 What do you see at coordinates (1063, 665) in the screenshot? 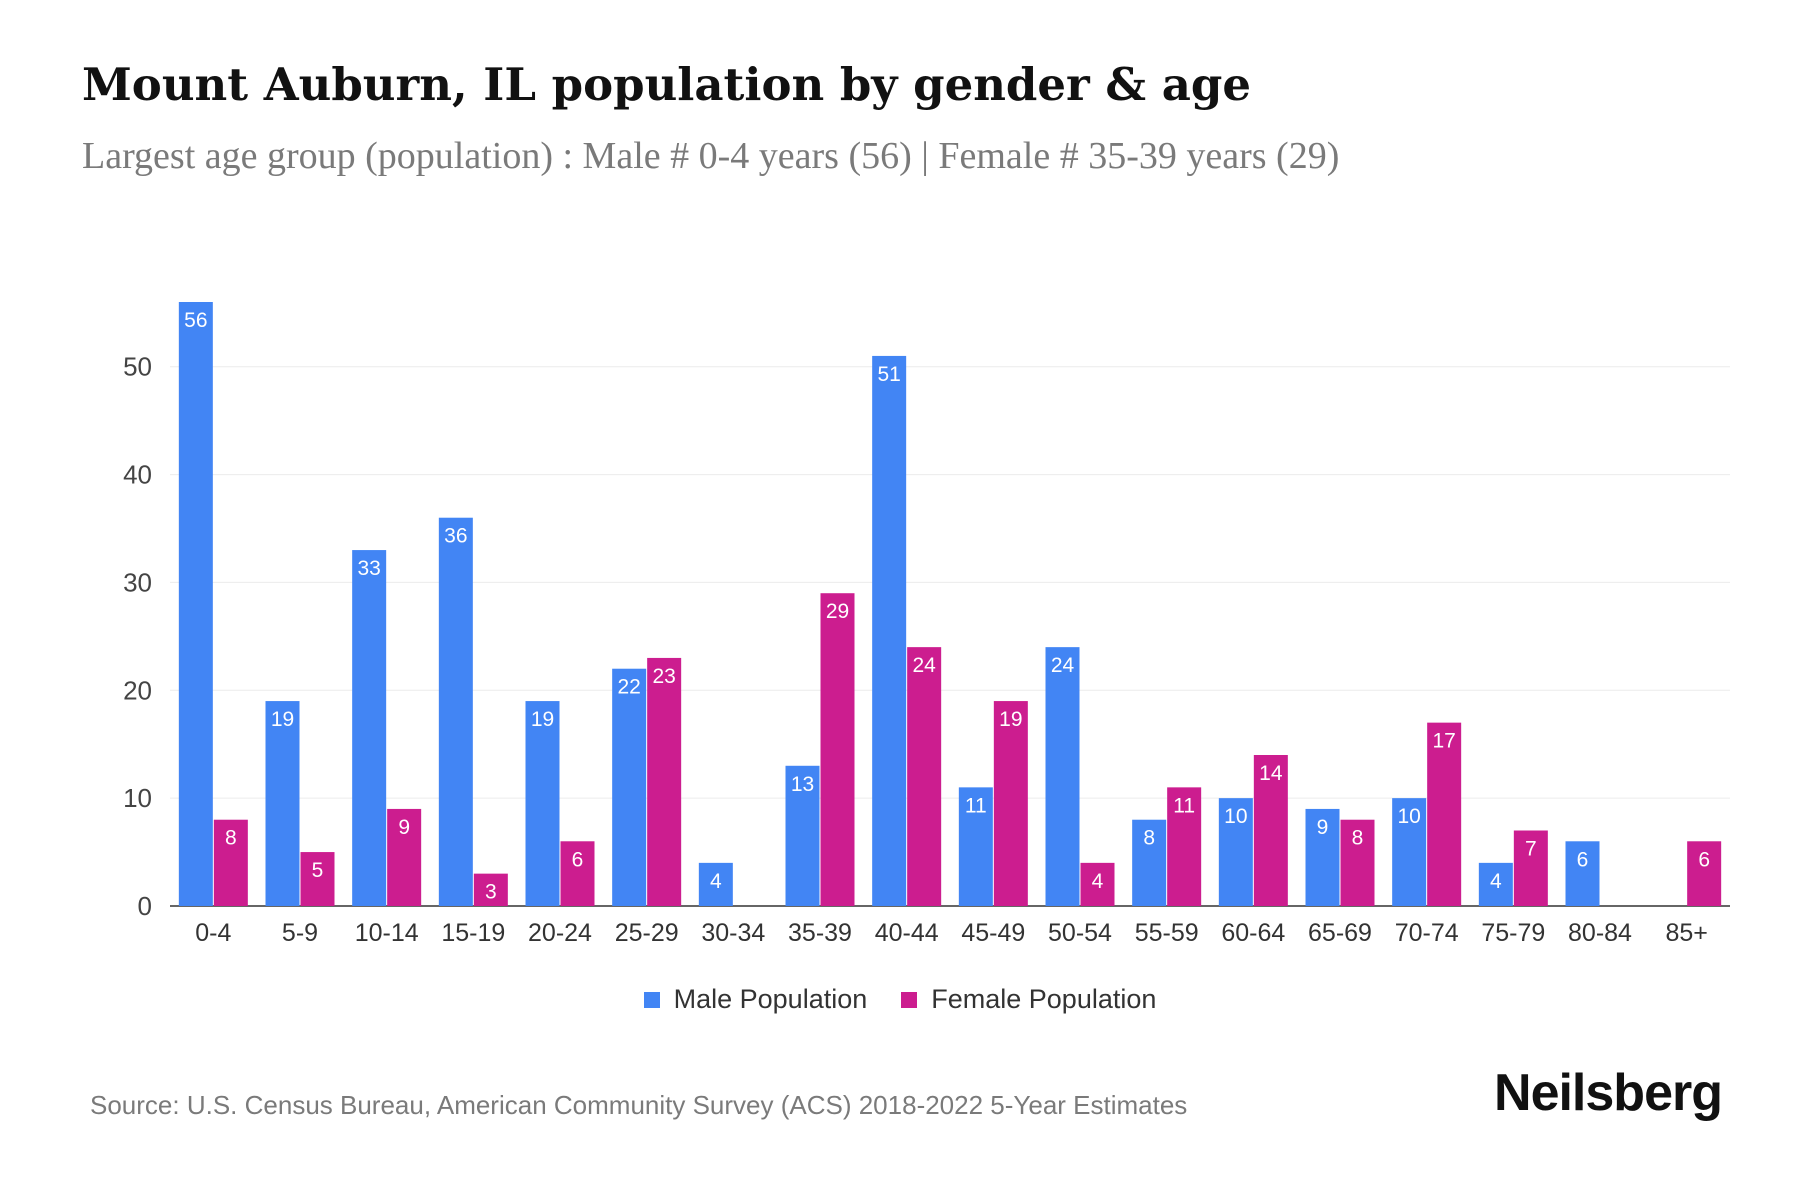
I see `data-label-male: 24` at bounding box center [1063, 665].